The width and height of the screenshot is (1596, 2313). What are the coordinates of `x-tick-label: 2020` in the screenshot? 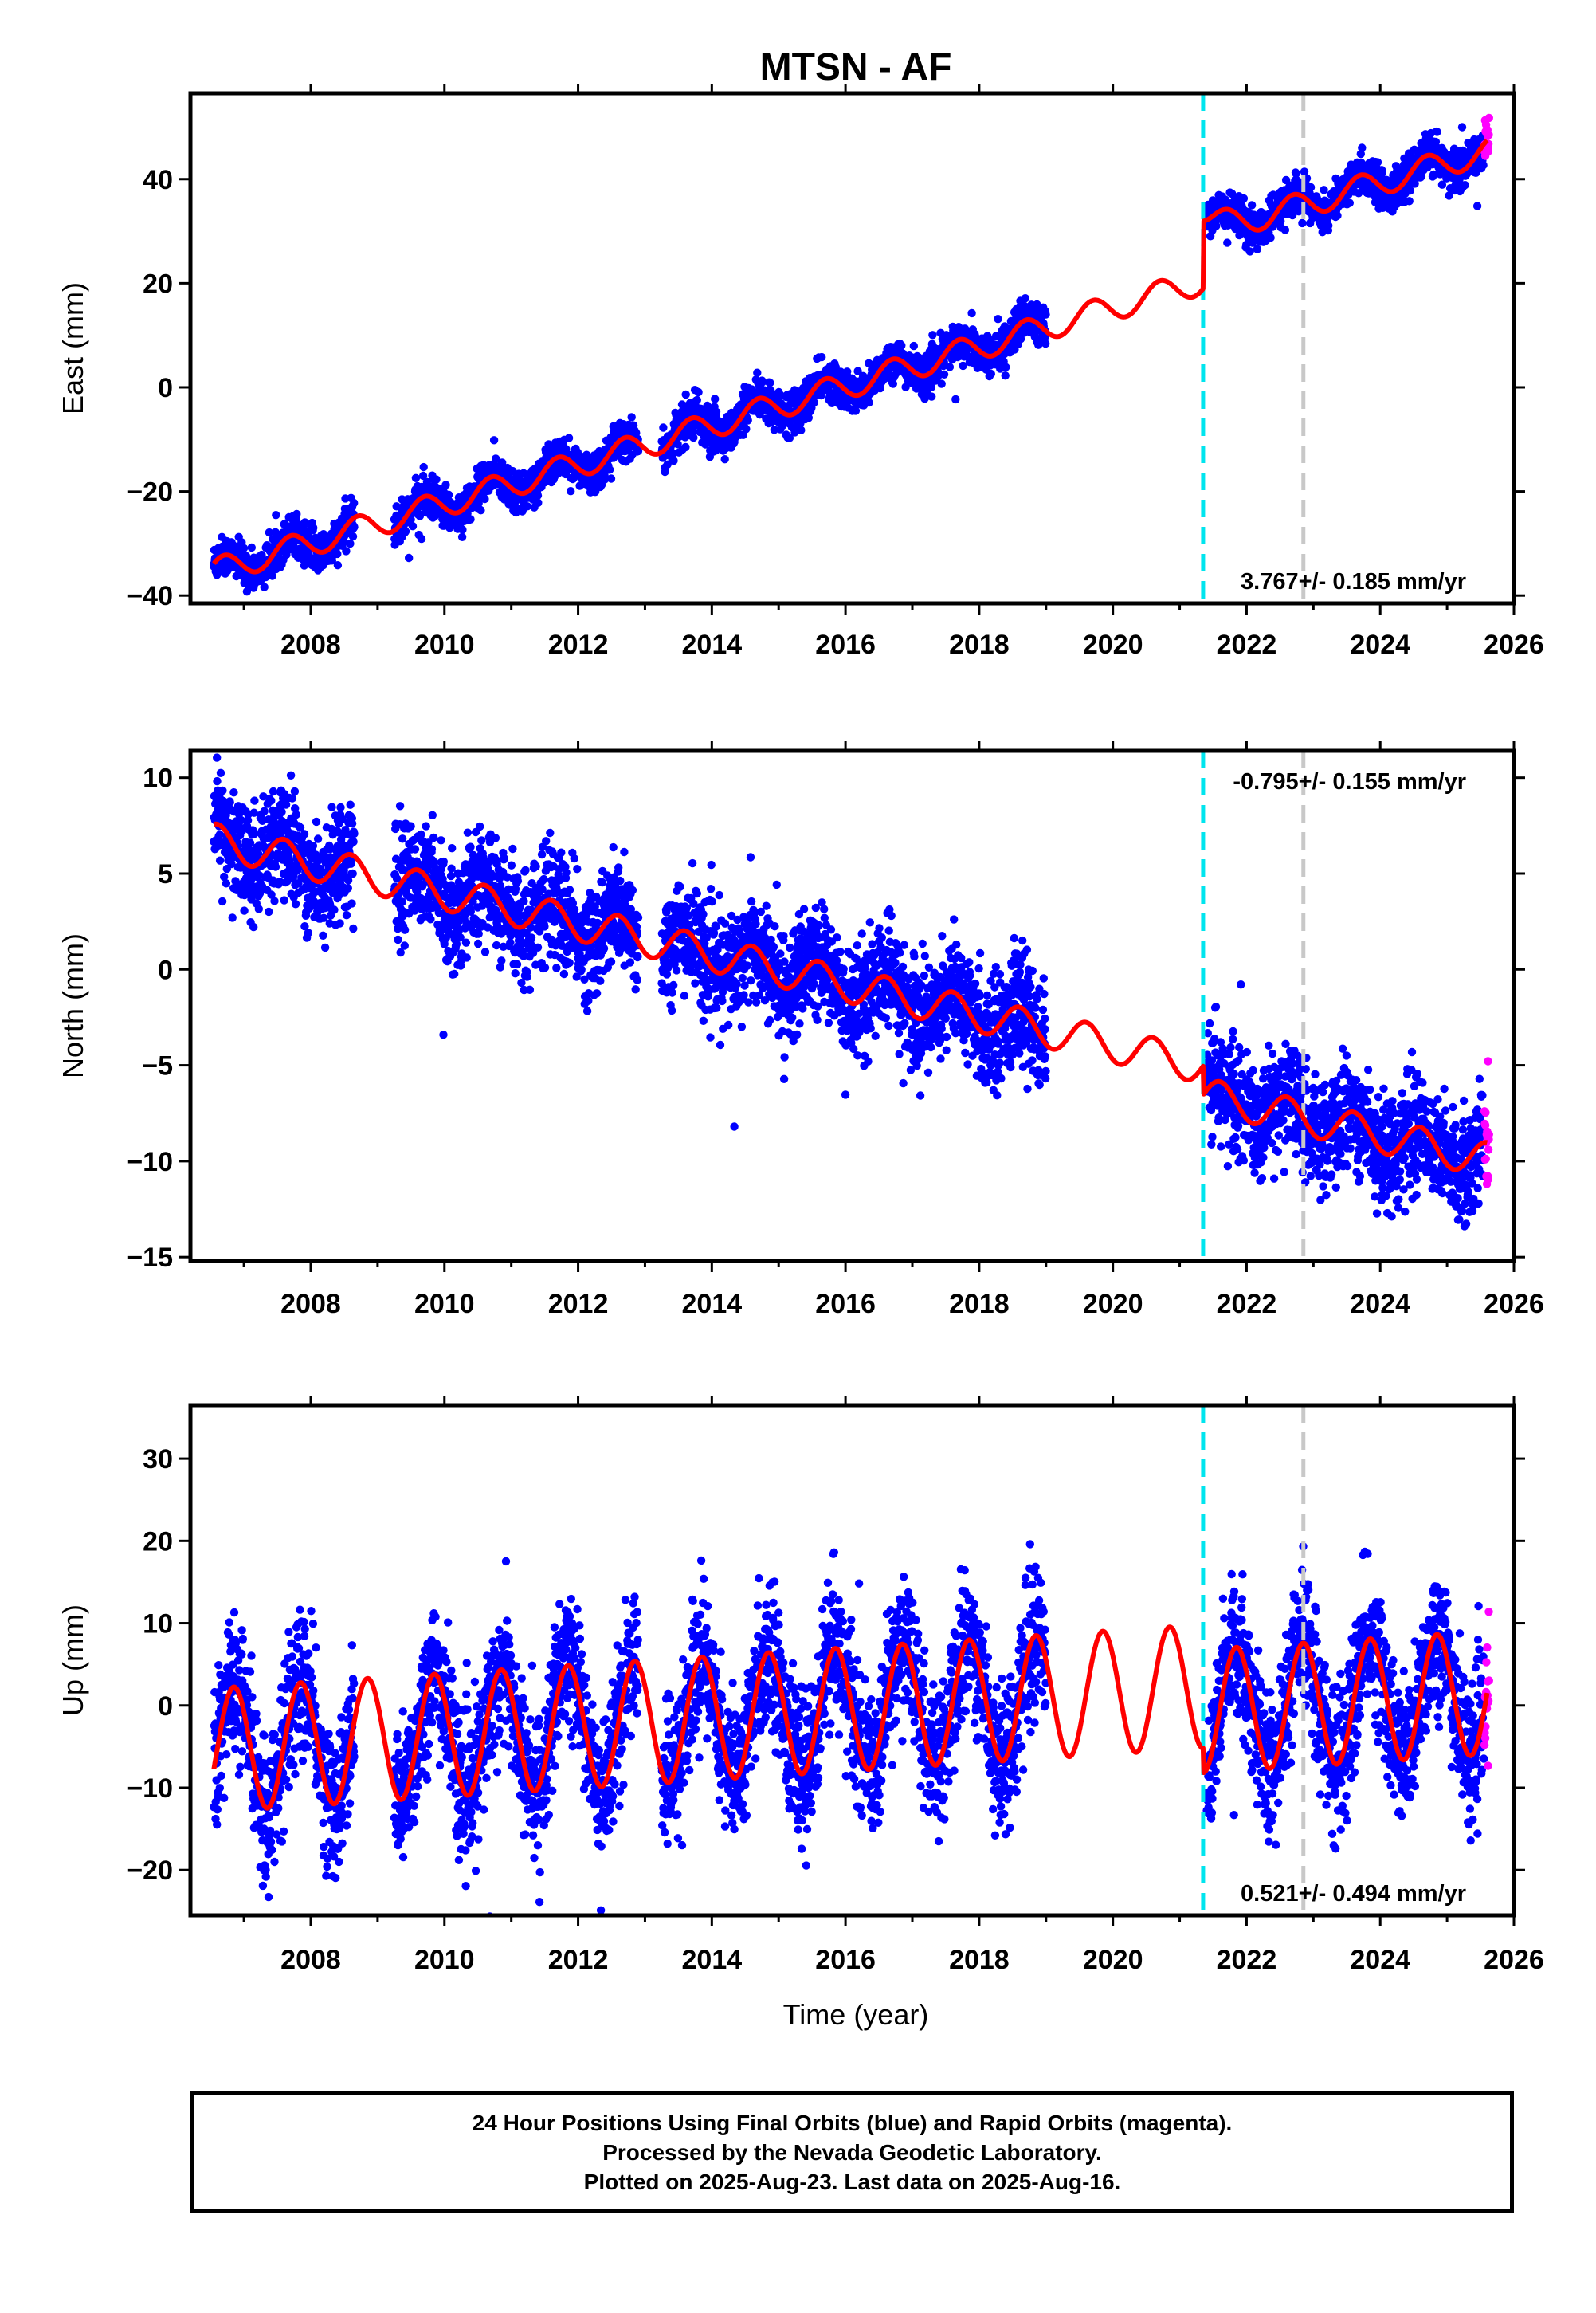 It's located at (1113, 645).